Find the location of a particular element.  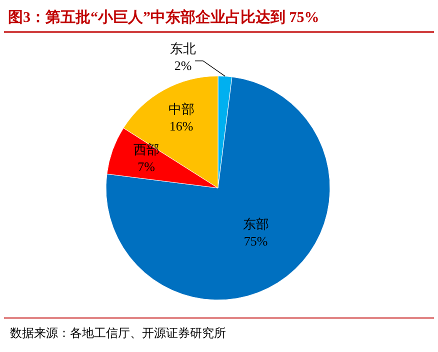

slice-label: 中部 is located at coordinates (181, 108).